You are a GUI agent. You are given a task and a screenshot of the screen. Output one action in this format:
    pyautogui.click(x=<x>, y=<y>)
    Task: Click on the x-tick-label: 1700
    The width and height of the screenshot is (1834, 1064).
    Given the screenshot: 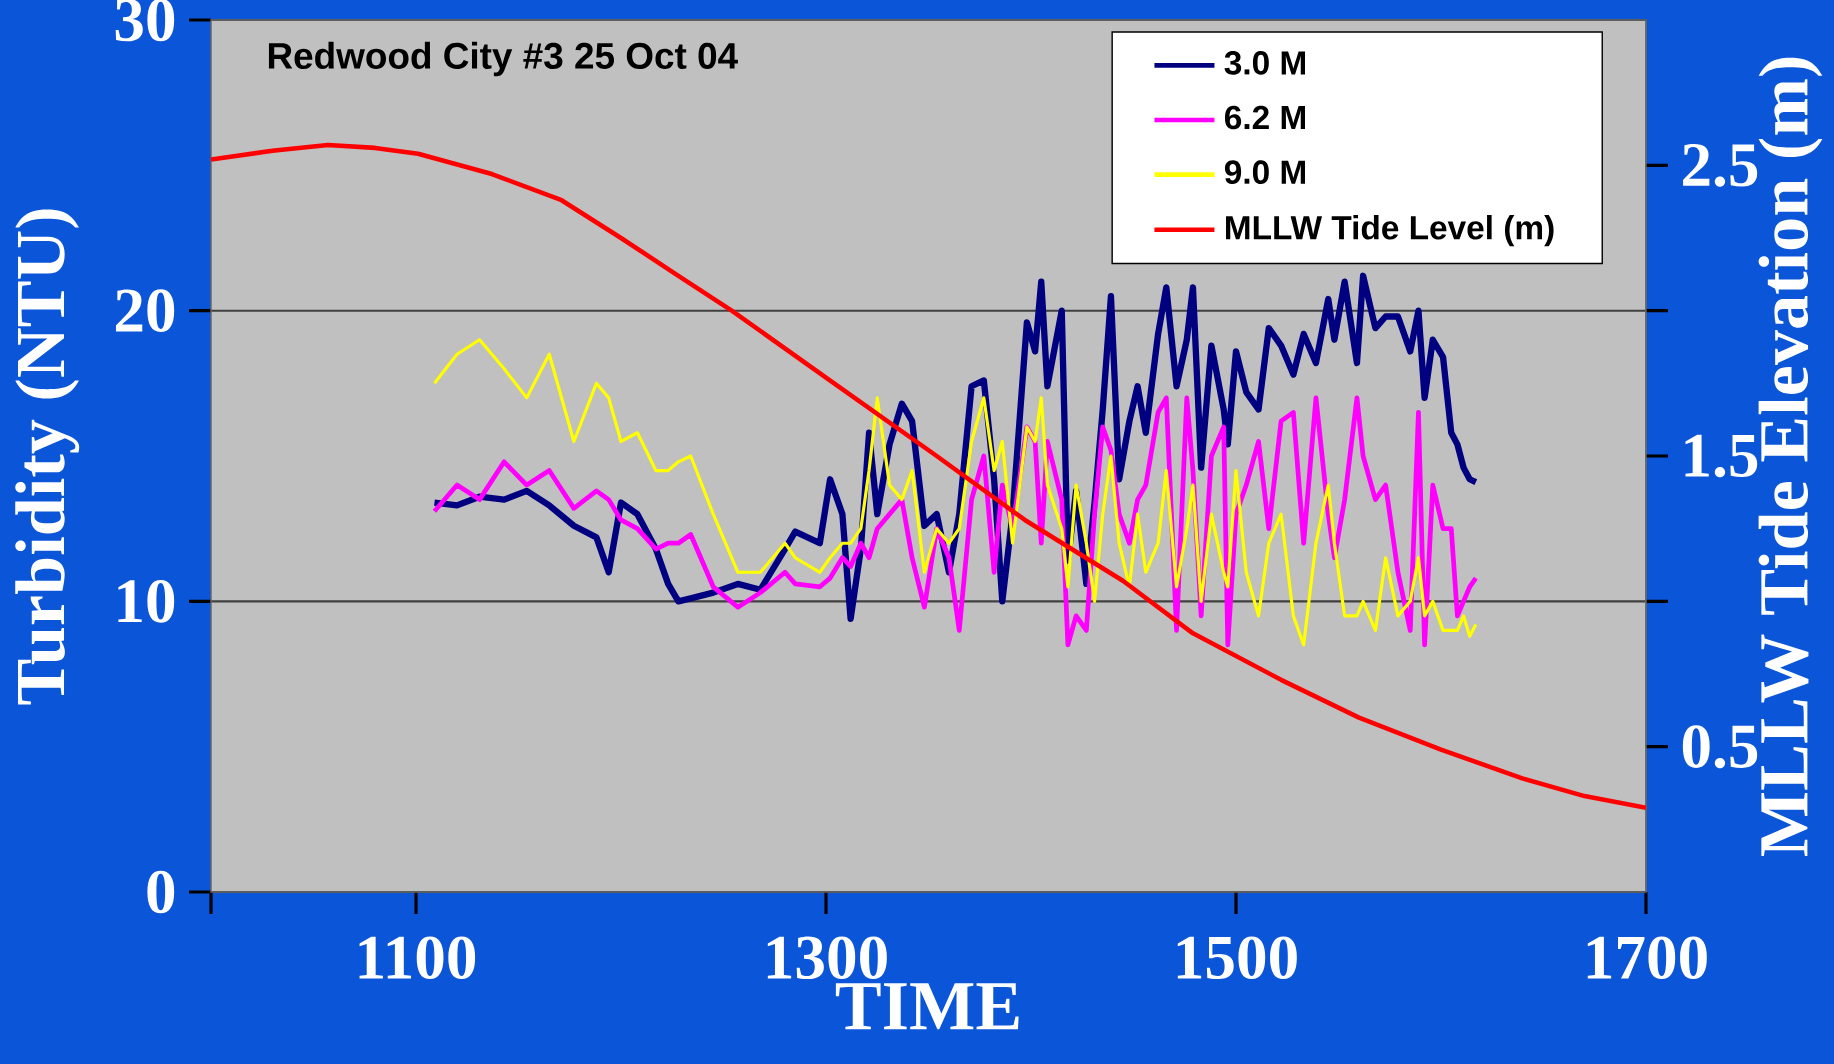 What is the action you would take?
    pyautogui.click(x=1647, y=958)
    